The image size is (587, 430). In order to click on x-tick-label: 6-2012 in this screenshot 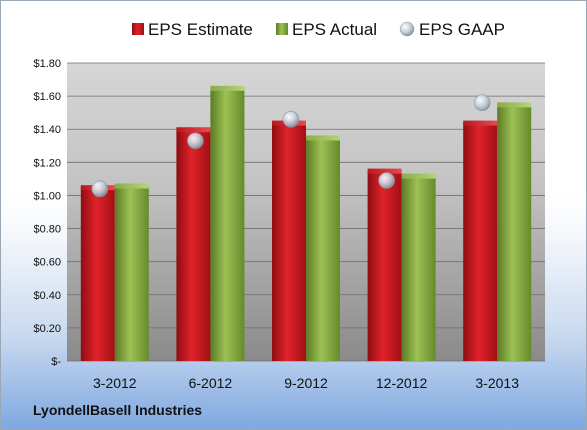, I will do `click(211, 383)`.